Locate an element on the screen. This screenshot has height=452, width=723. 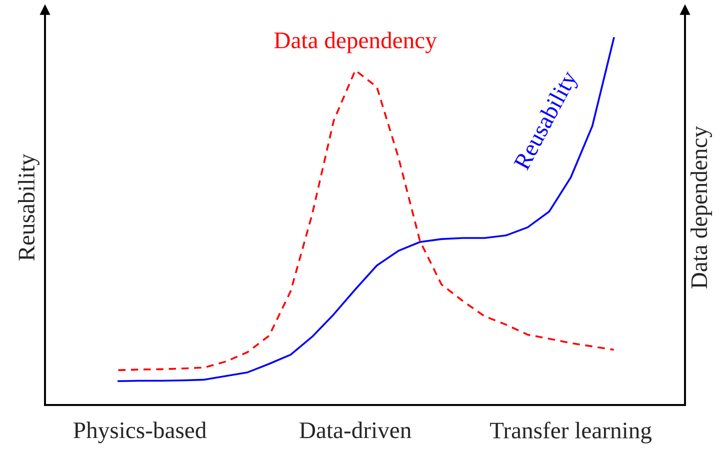
series-label: Data dependency is located at coordinates (355, 43).